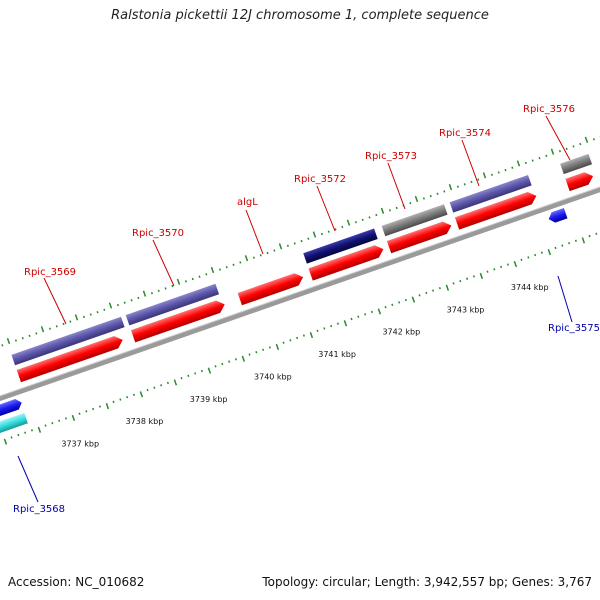 The height and width of the screenshot is (600, 600). I want to click on label-rpic-3575: Rpic_3575, so click(574, 328).